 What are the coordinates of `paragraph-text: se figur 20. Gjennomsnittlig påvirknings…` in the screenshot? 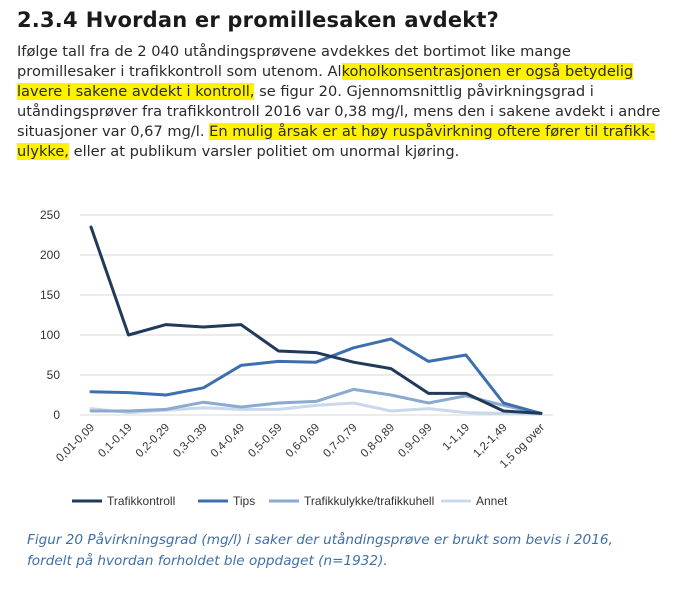 It's located at (424, 91).